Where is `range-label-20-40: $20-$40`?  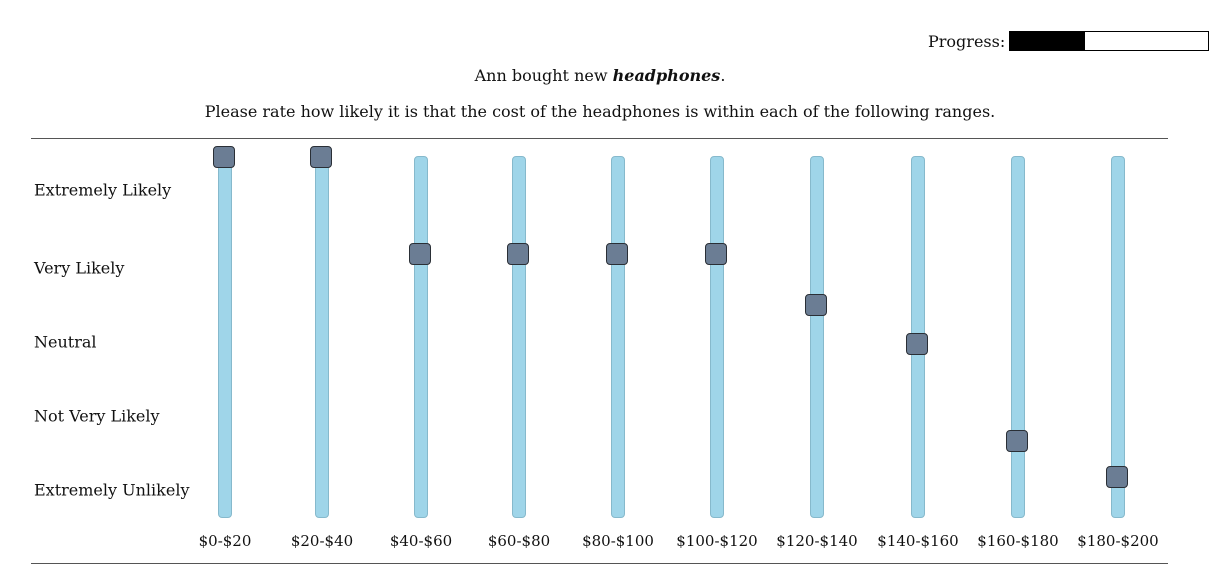
range-label-20-40: $20-$40 is located at coordinates (322, 541).